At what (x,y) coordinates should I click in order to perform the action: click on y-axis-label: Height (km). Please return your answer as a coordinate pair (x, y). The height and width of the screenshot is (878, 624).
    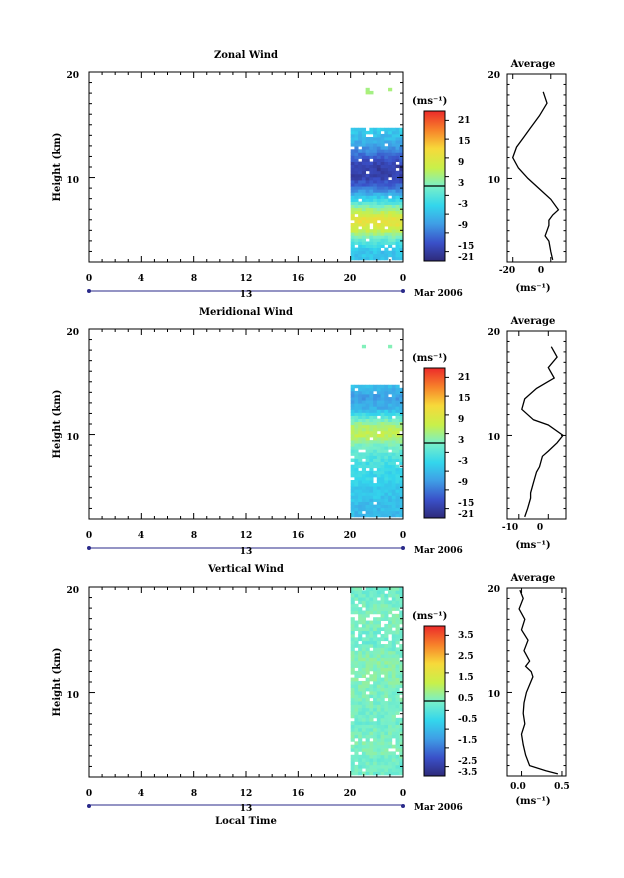
    Looking at the image, I should click on (57, 167).